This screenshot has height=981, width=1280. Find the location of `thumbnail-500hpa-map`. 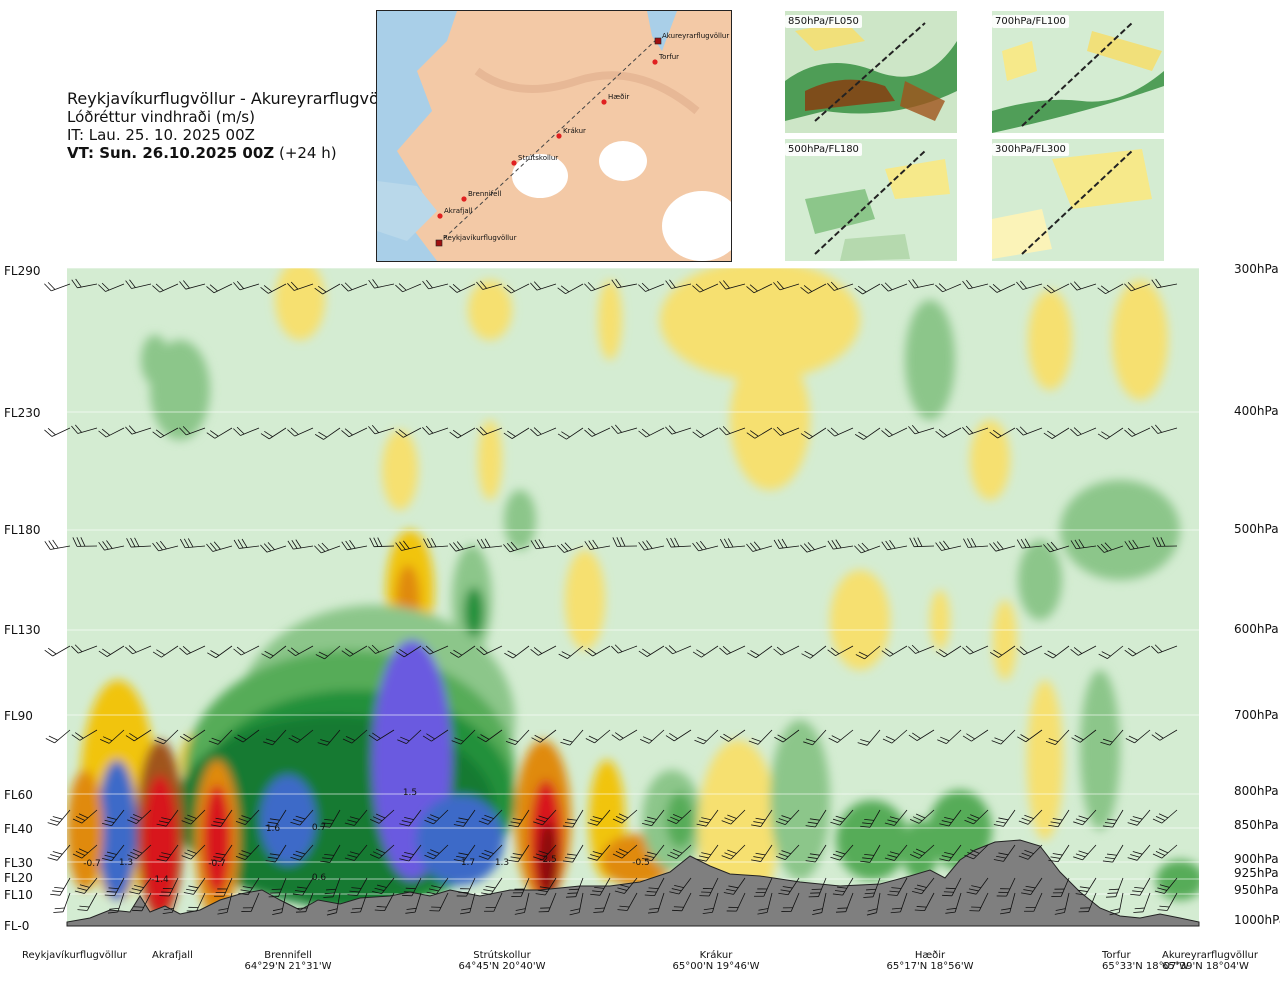

thumbnail-500hpa-map is located at coordinates (871, 200).